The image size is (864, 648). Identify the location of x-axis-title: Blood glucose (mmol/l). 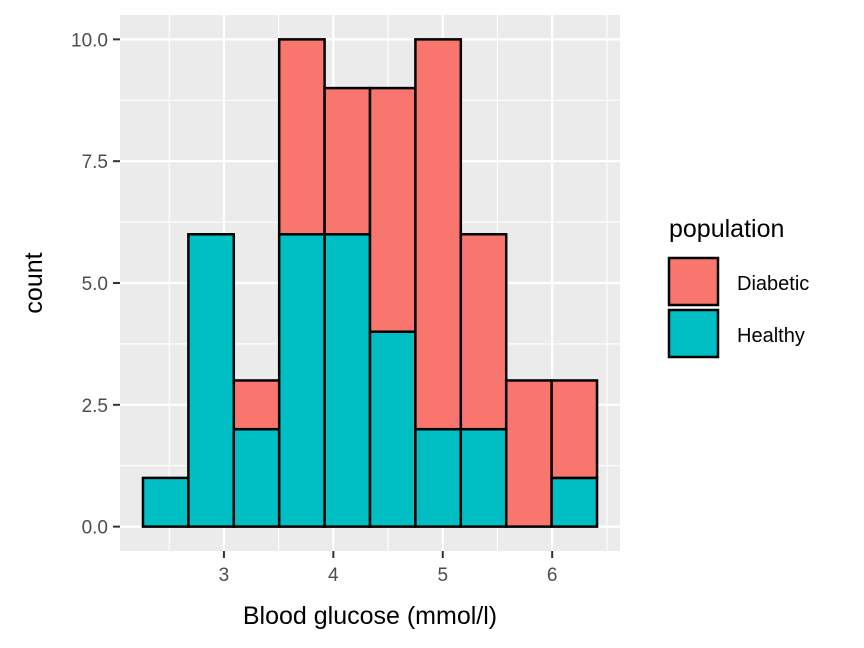
(370, 616).